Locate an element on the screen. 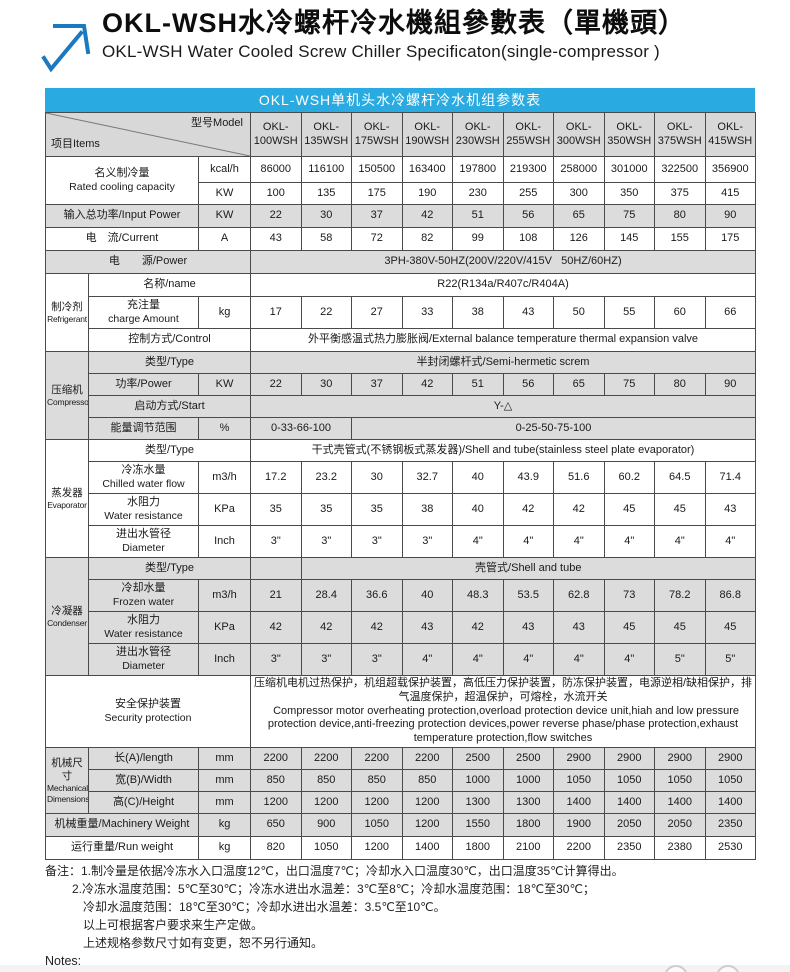  row-label: 名称/name is located at coordinates (169, 285).